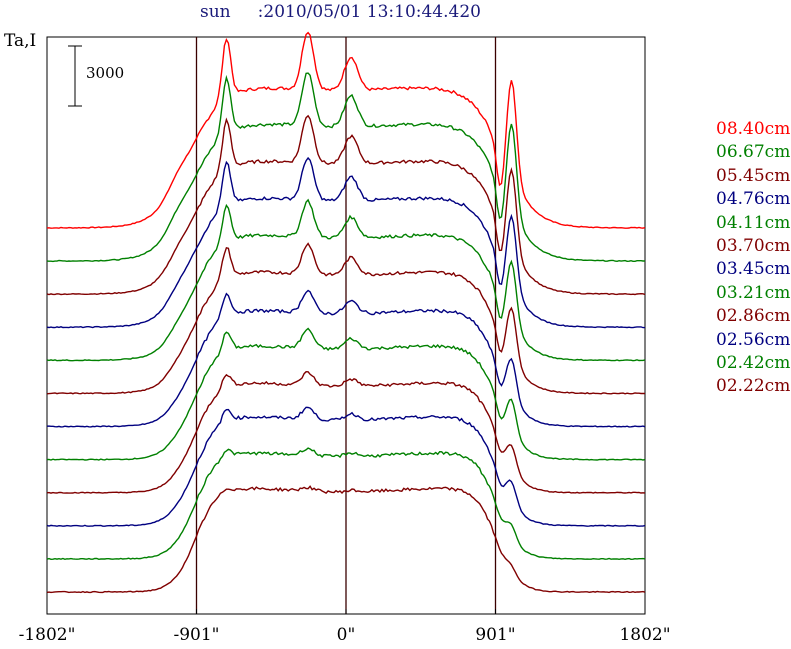  I want to click on legend-item: 03.45cm, so click(753, 269).